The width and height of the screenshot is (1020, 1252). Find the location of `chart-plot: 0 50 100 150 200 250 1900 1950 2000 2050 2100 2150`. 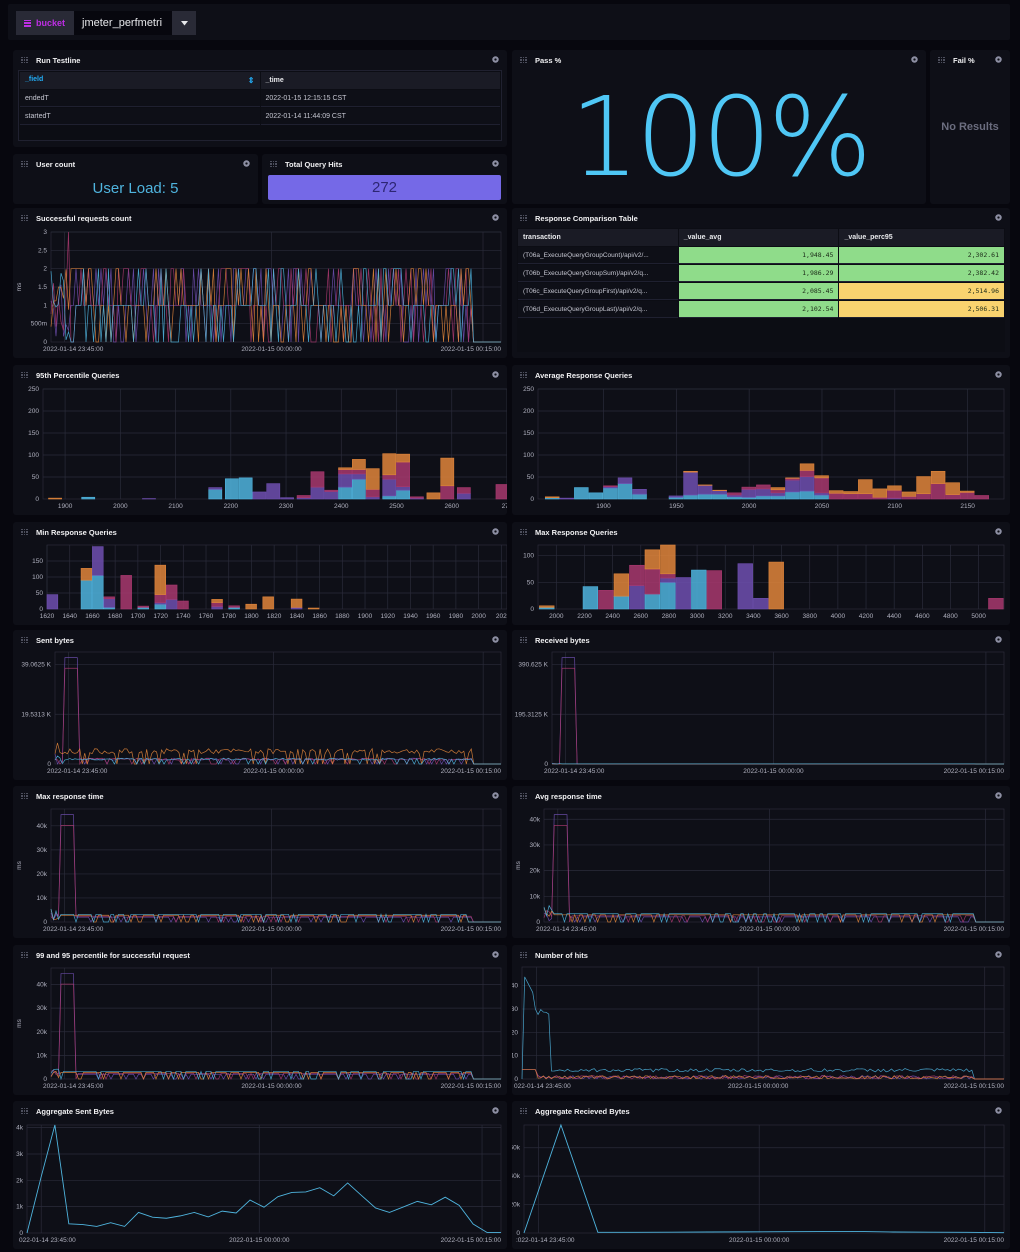

chart-plot: 0 50 100 150 200 250 1900 1950 2000 2050 2100 2150 is located at coordinates (761, 440).